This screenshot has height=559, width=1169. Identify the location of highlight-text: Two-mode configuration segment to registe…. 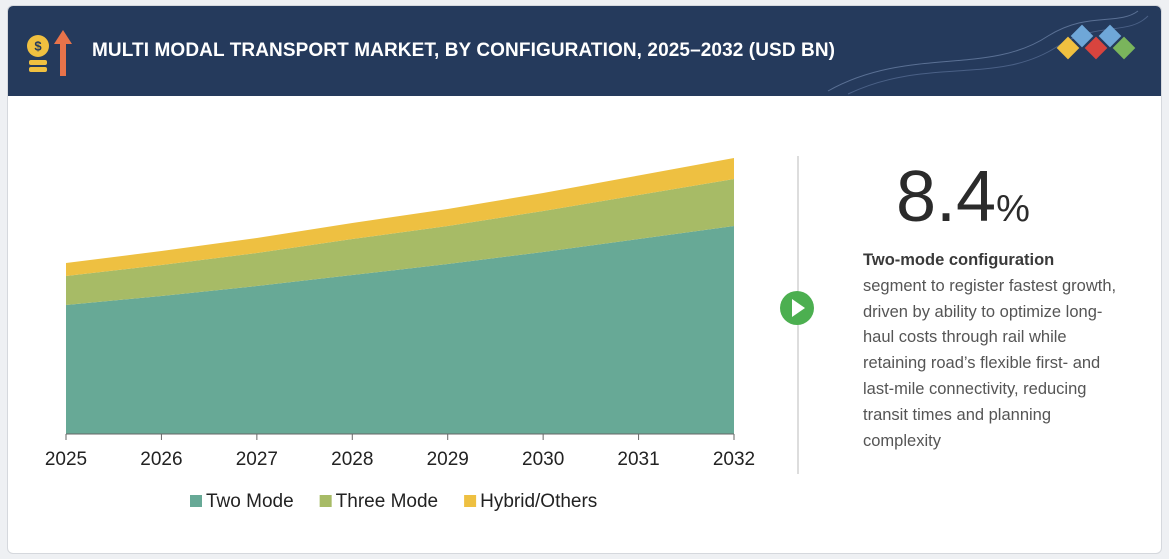
(993, 351).